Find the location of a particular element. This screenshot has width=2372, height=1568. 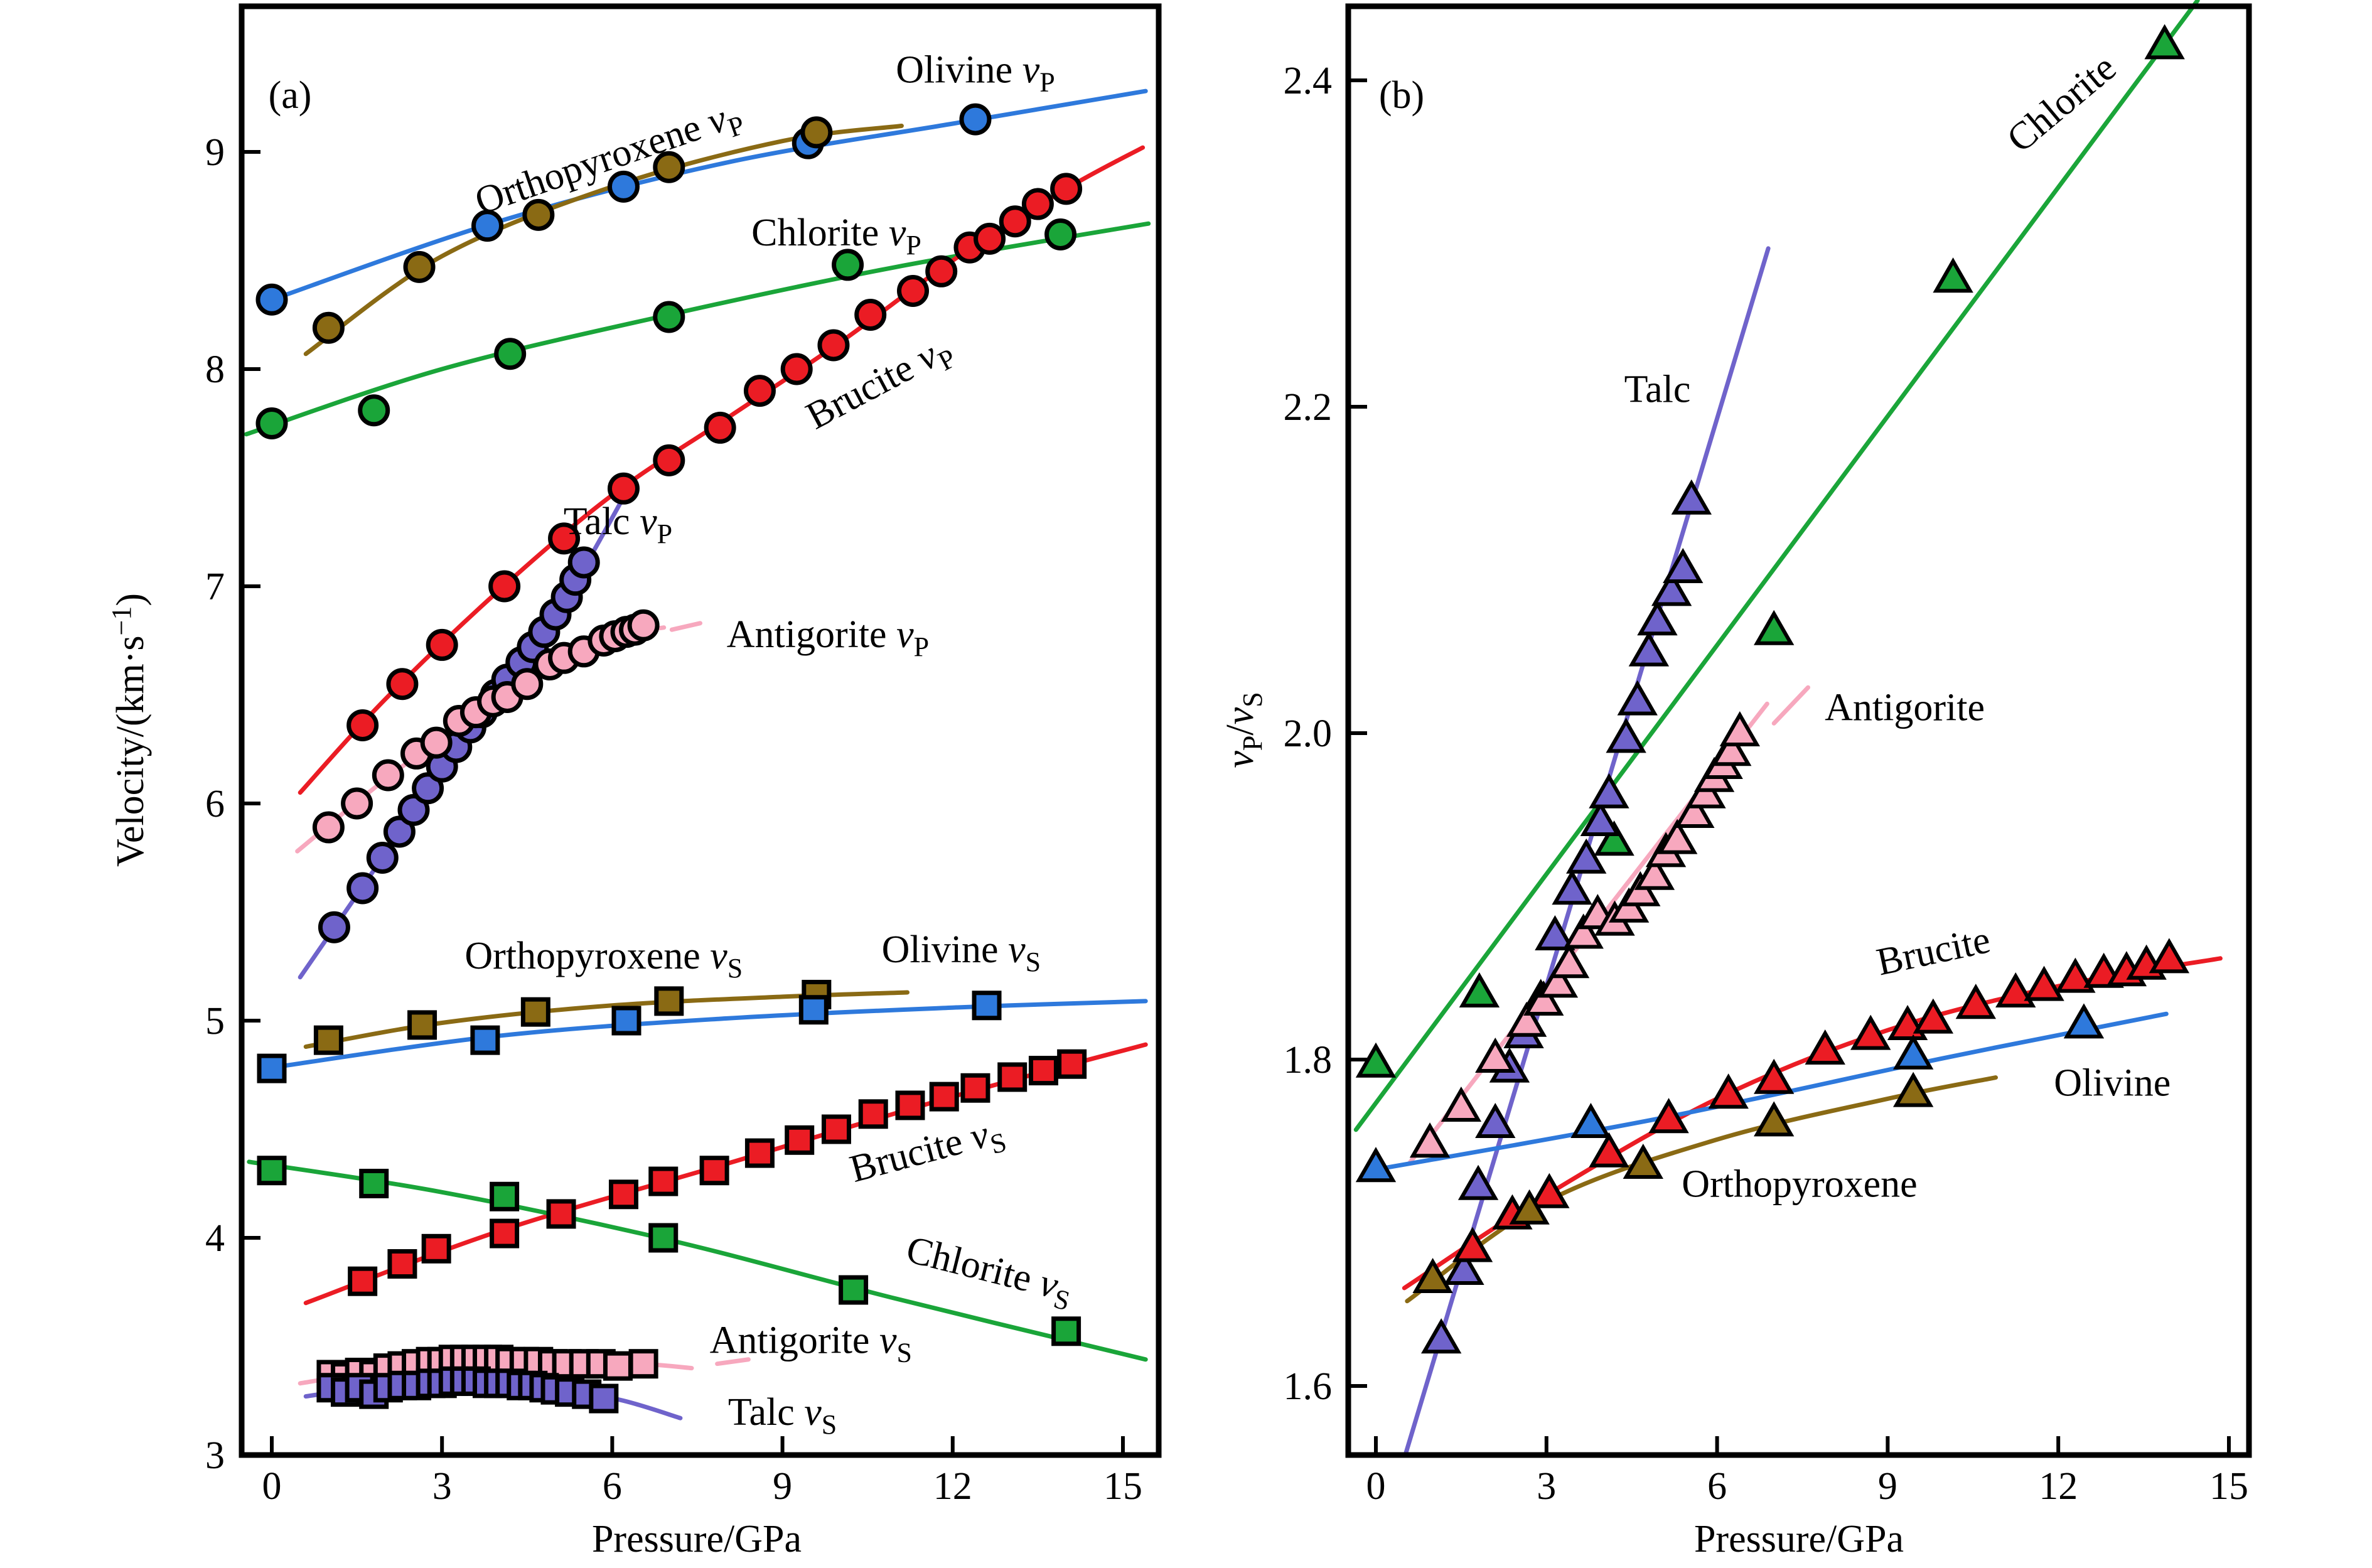

talc-vs-label: Talc vS is located at coordinates (782, 1415).